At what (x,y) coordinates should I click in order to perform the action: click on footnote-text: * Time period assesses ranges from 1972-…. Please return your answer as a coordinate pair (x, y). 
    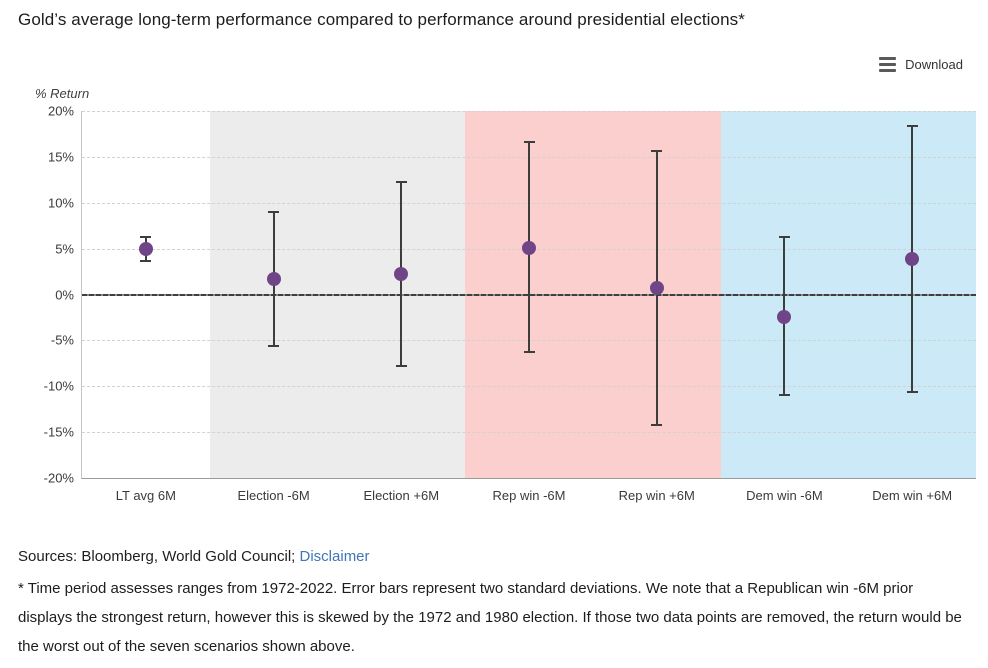
    Looking at the image, I should click on (490, 617).